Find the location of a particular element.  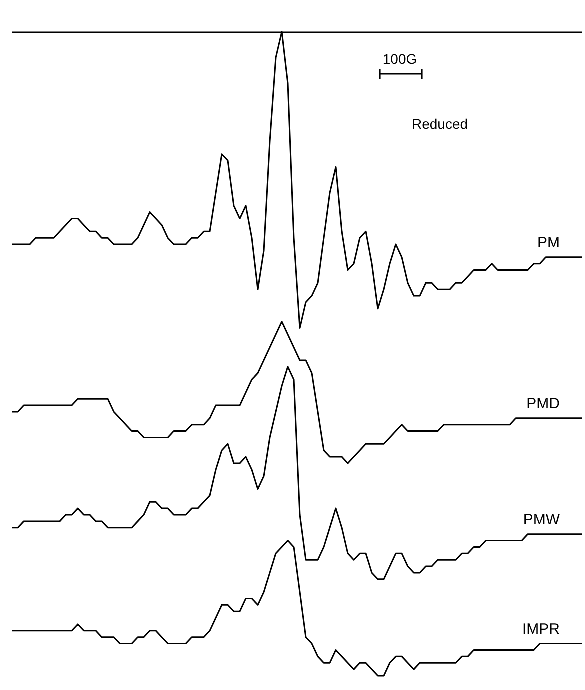

series-label: PMD is located at coordinates (543, 403).